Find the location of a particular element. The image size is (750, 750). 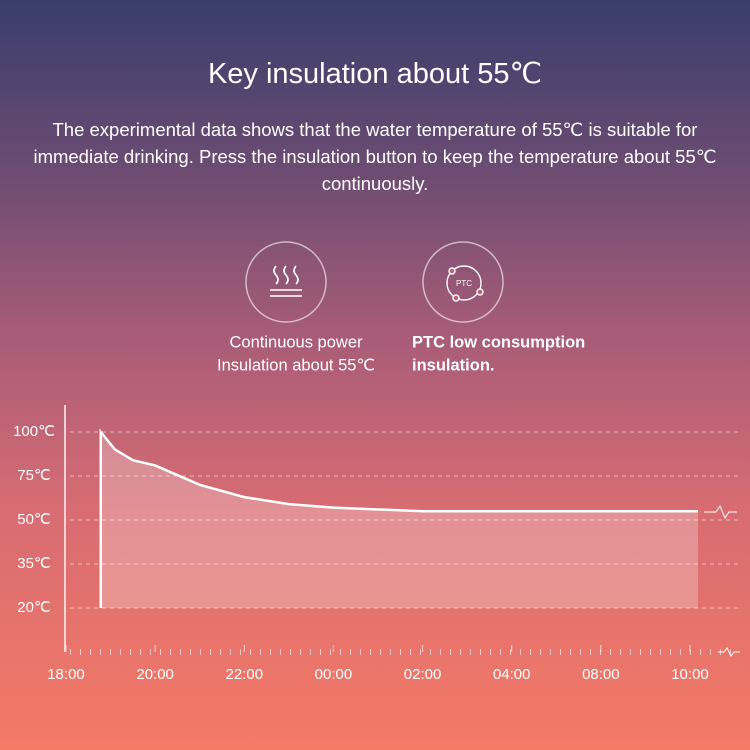

x-tick-label: 02:00 is located at coordinates (423, 674).